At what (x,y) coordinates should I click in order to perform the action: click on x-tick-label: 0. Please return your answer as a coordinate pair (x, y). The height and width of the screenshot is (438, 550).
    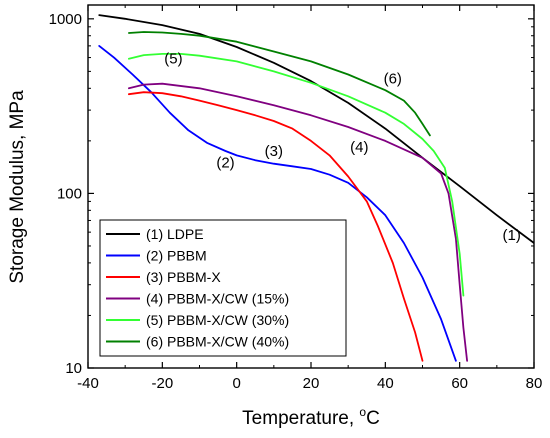
    Looking at the image, I should click on (236, 383).